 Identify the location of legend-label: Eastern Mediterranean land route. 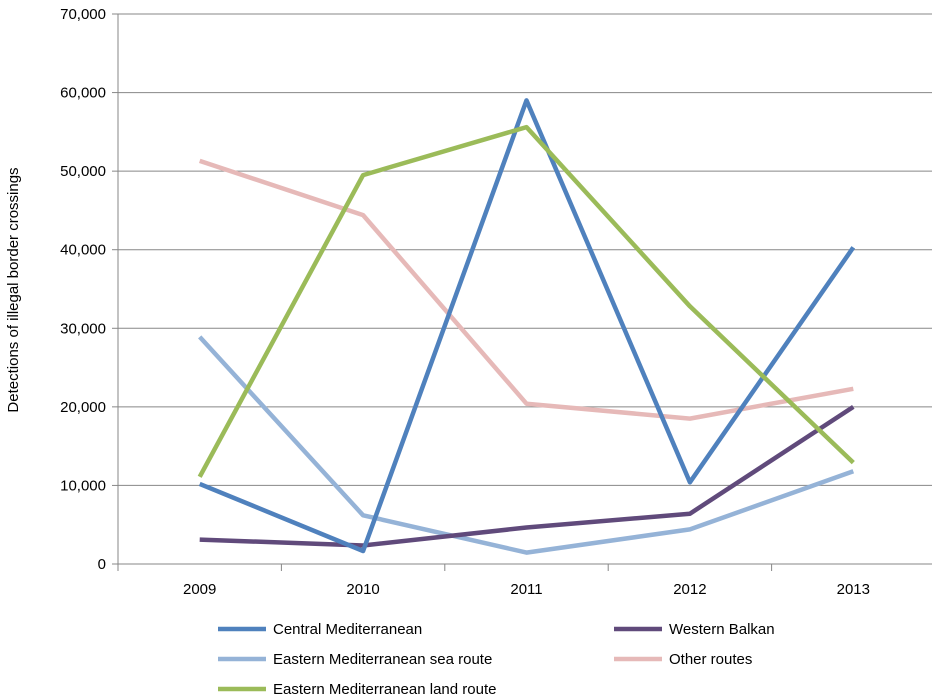
(384, 689).